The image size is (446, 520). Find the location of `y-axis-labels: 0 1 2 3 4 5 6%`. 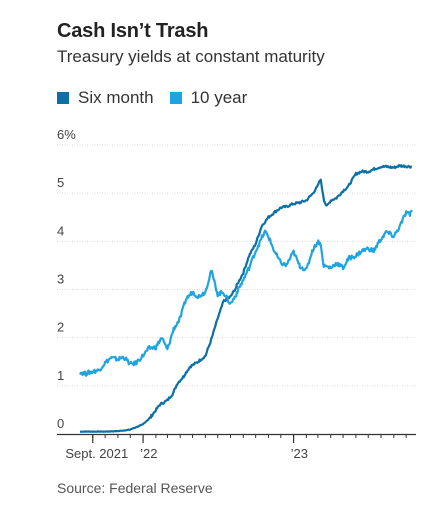

y-axis-labels: 0 1 2 3 4 5 6% is located at coordinates (66, 279).